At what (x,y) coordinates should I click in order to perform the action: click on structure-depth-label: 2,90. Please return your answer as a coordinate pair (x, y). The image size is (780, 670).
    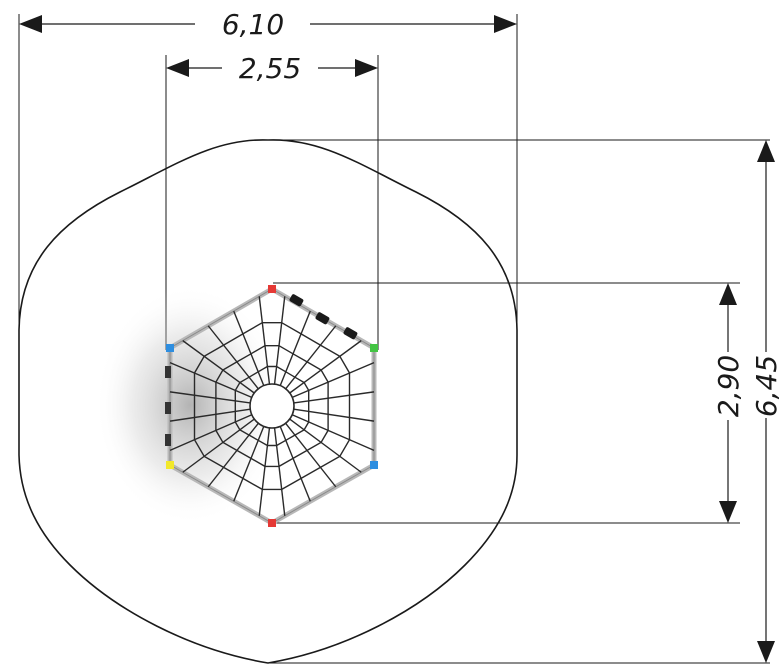
    Looking at the image, I should click on (728, 386).